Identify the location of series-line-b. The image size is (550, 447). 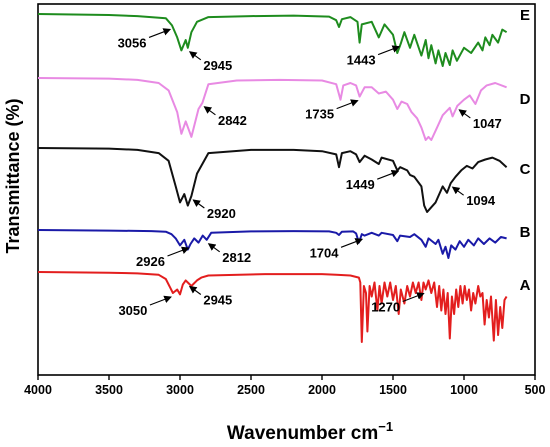
(272, 244).